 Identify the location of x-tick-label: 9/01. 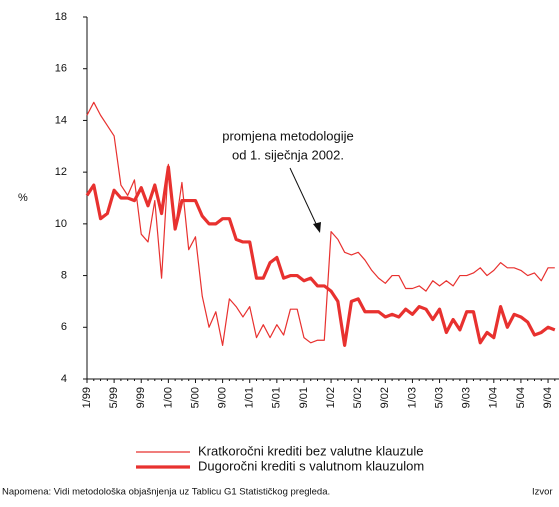
(304, 397).